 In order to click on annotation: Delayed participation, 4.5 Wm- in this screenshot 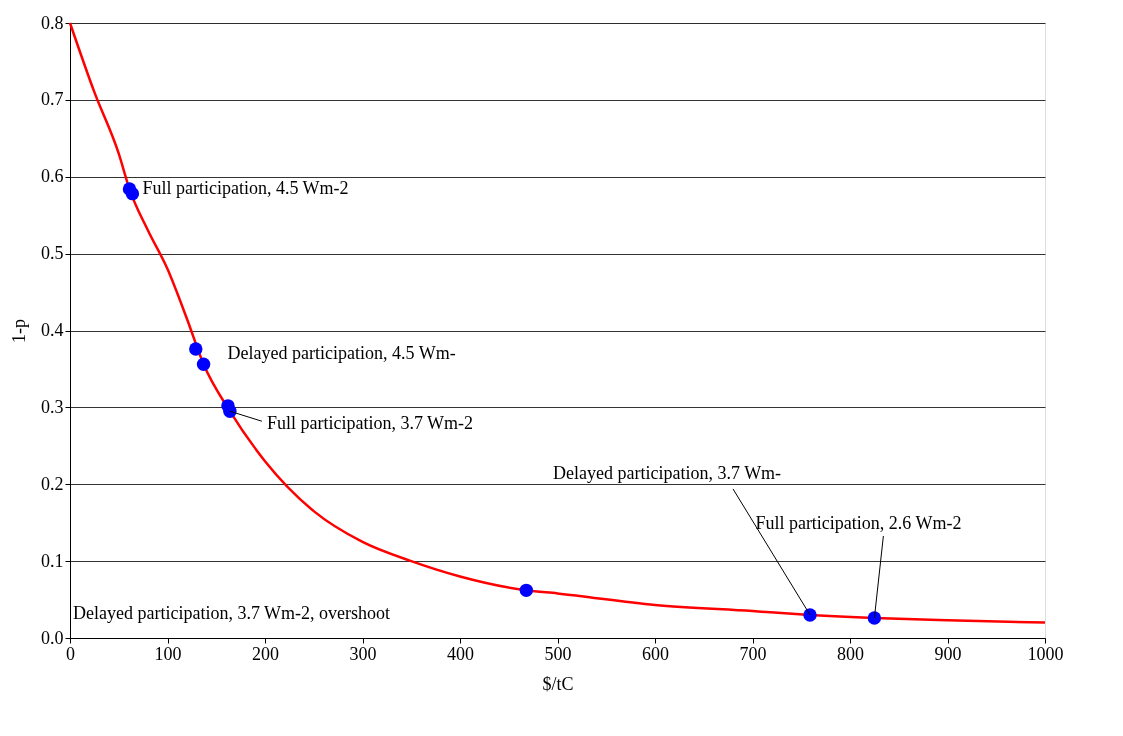, I will do `click(341, 353)`.